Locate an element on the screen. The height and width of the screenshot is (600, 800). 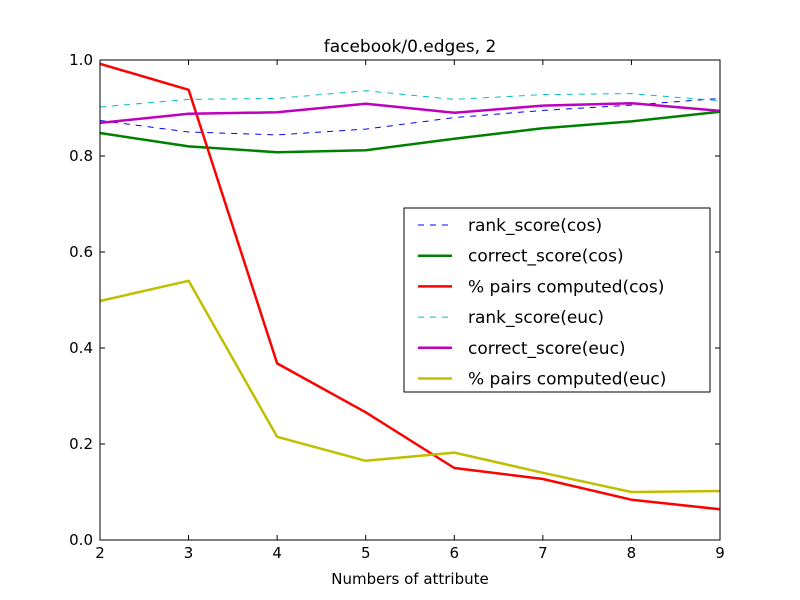
legend-label-5: % pairs computed(euc) is located at coordinates (567, 380).